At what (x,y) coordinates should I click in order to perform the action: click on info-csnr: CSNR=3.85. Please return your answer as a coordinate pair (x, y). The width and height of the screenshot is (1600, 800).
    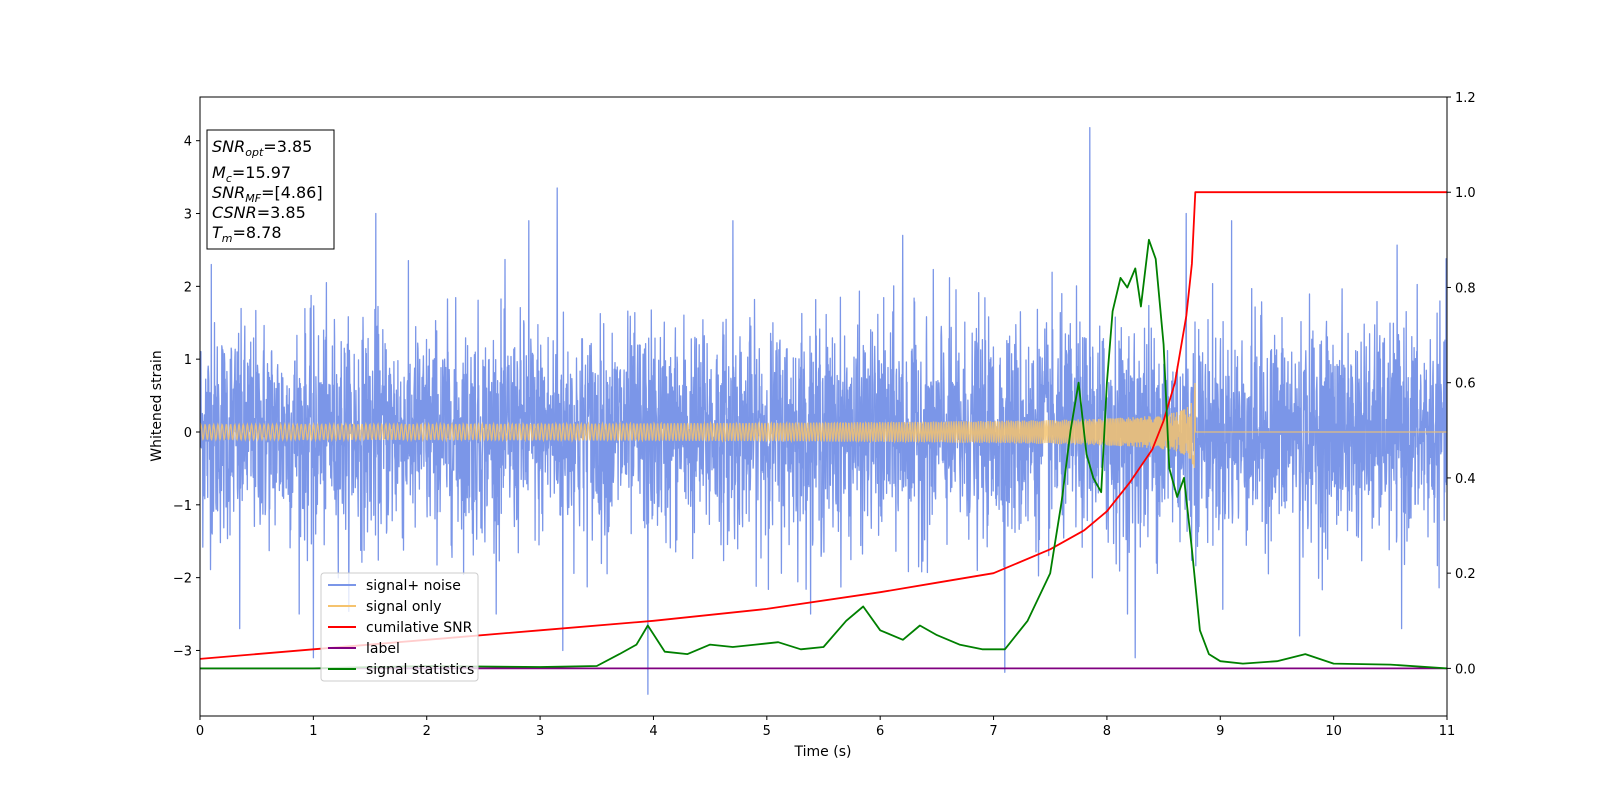
    Looking at the image, I should click on (259, 212).